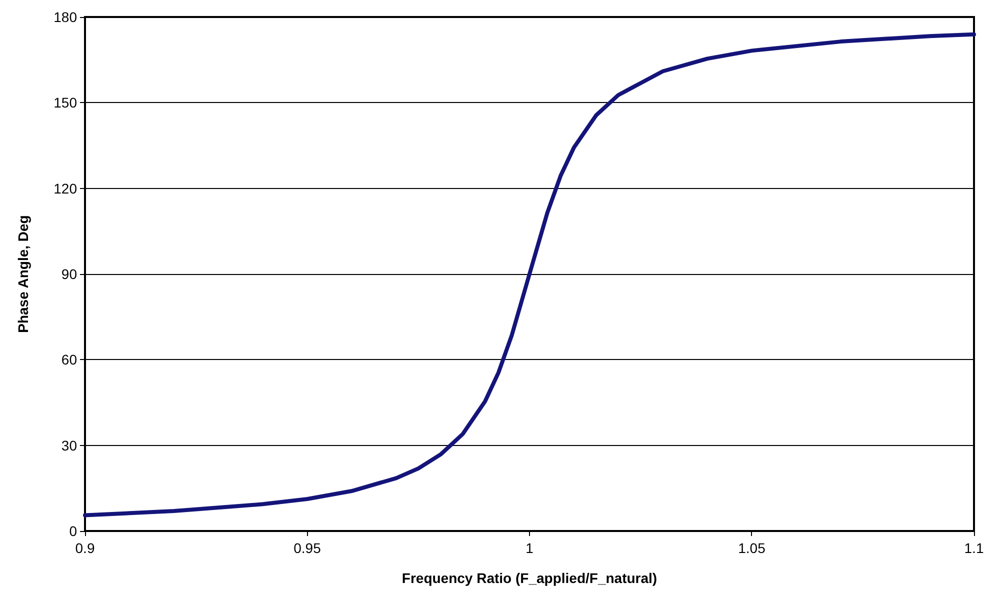  What do you see at coordinates (69, 274) in the screenshot?
I see `y-tick-label: 90` at bounding box center [69, 274].